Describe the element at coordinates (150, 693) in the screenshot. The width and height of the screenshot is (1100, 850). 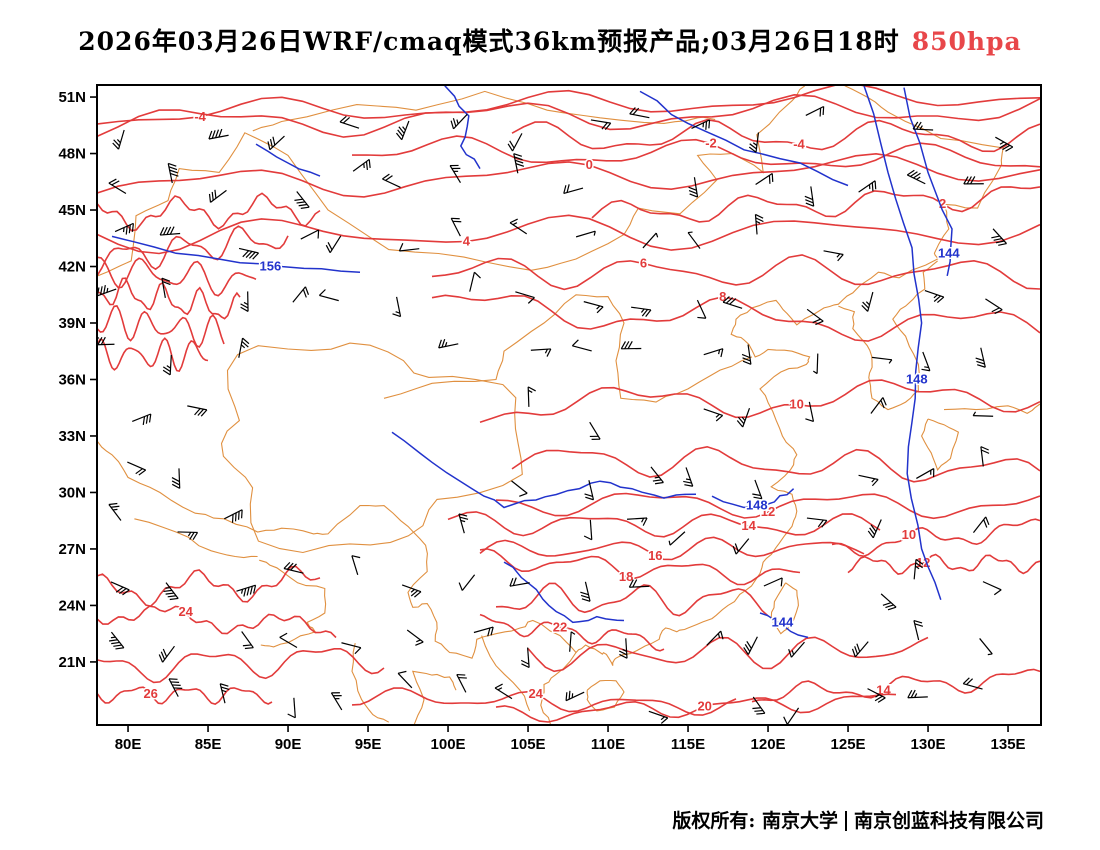
I see `temperature-contour-label: 26` at that location.